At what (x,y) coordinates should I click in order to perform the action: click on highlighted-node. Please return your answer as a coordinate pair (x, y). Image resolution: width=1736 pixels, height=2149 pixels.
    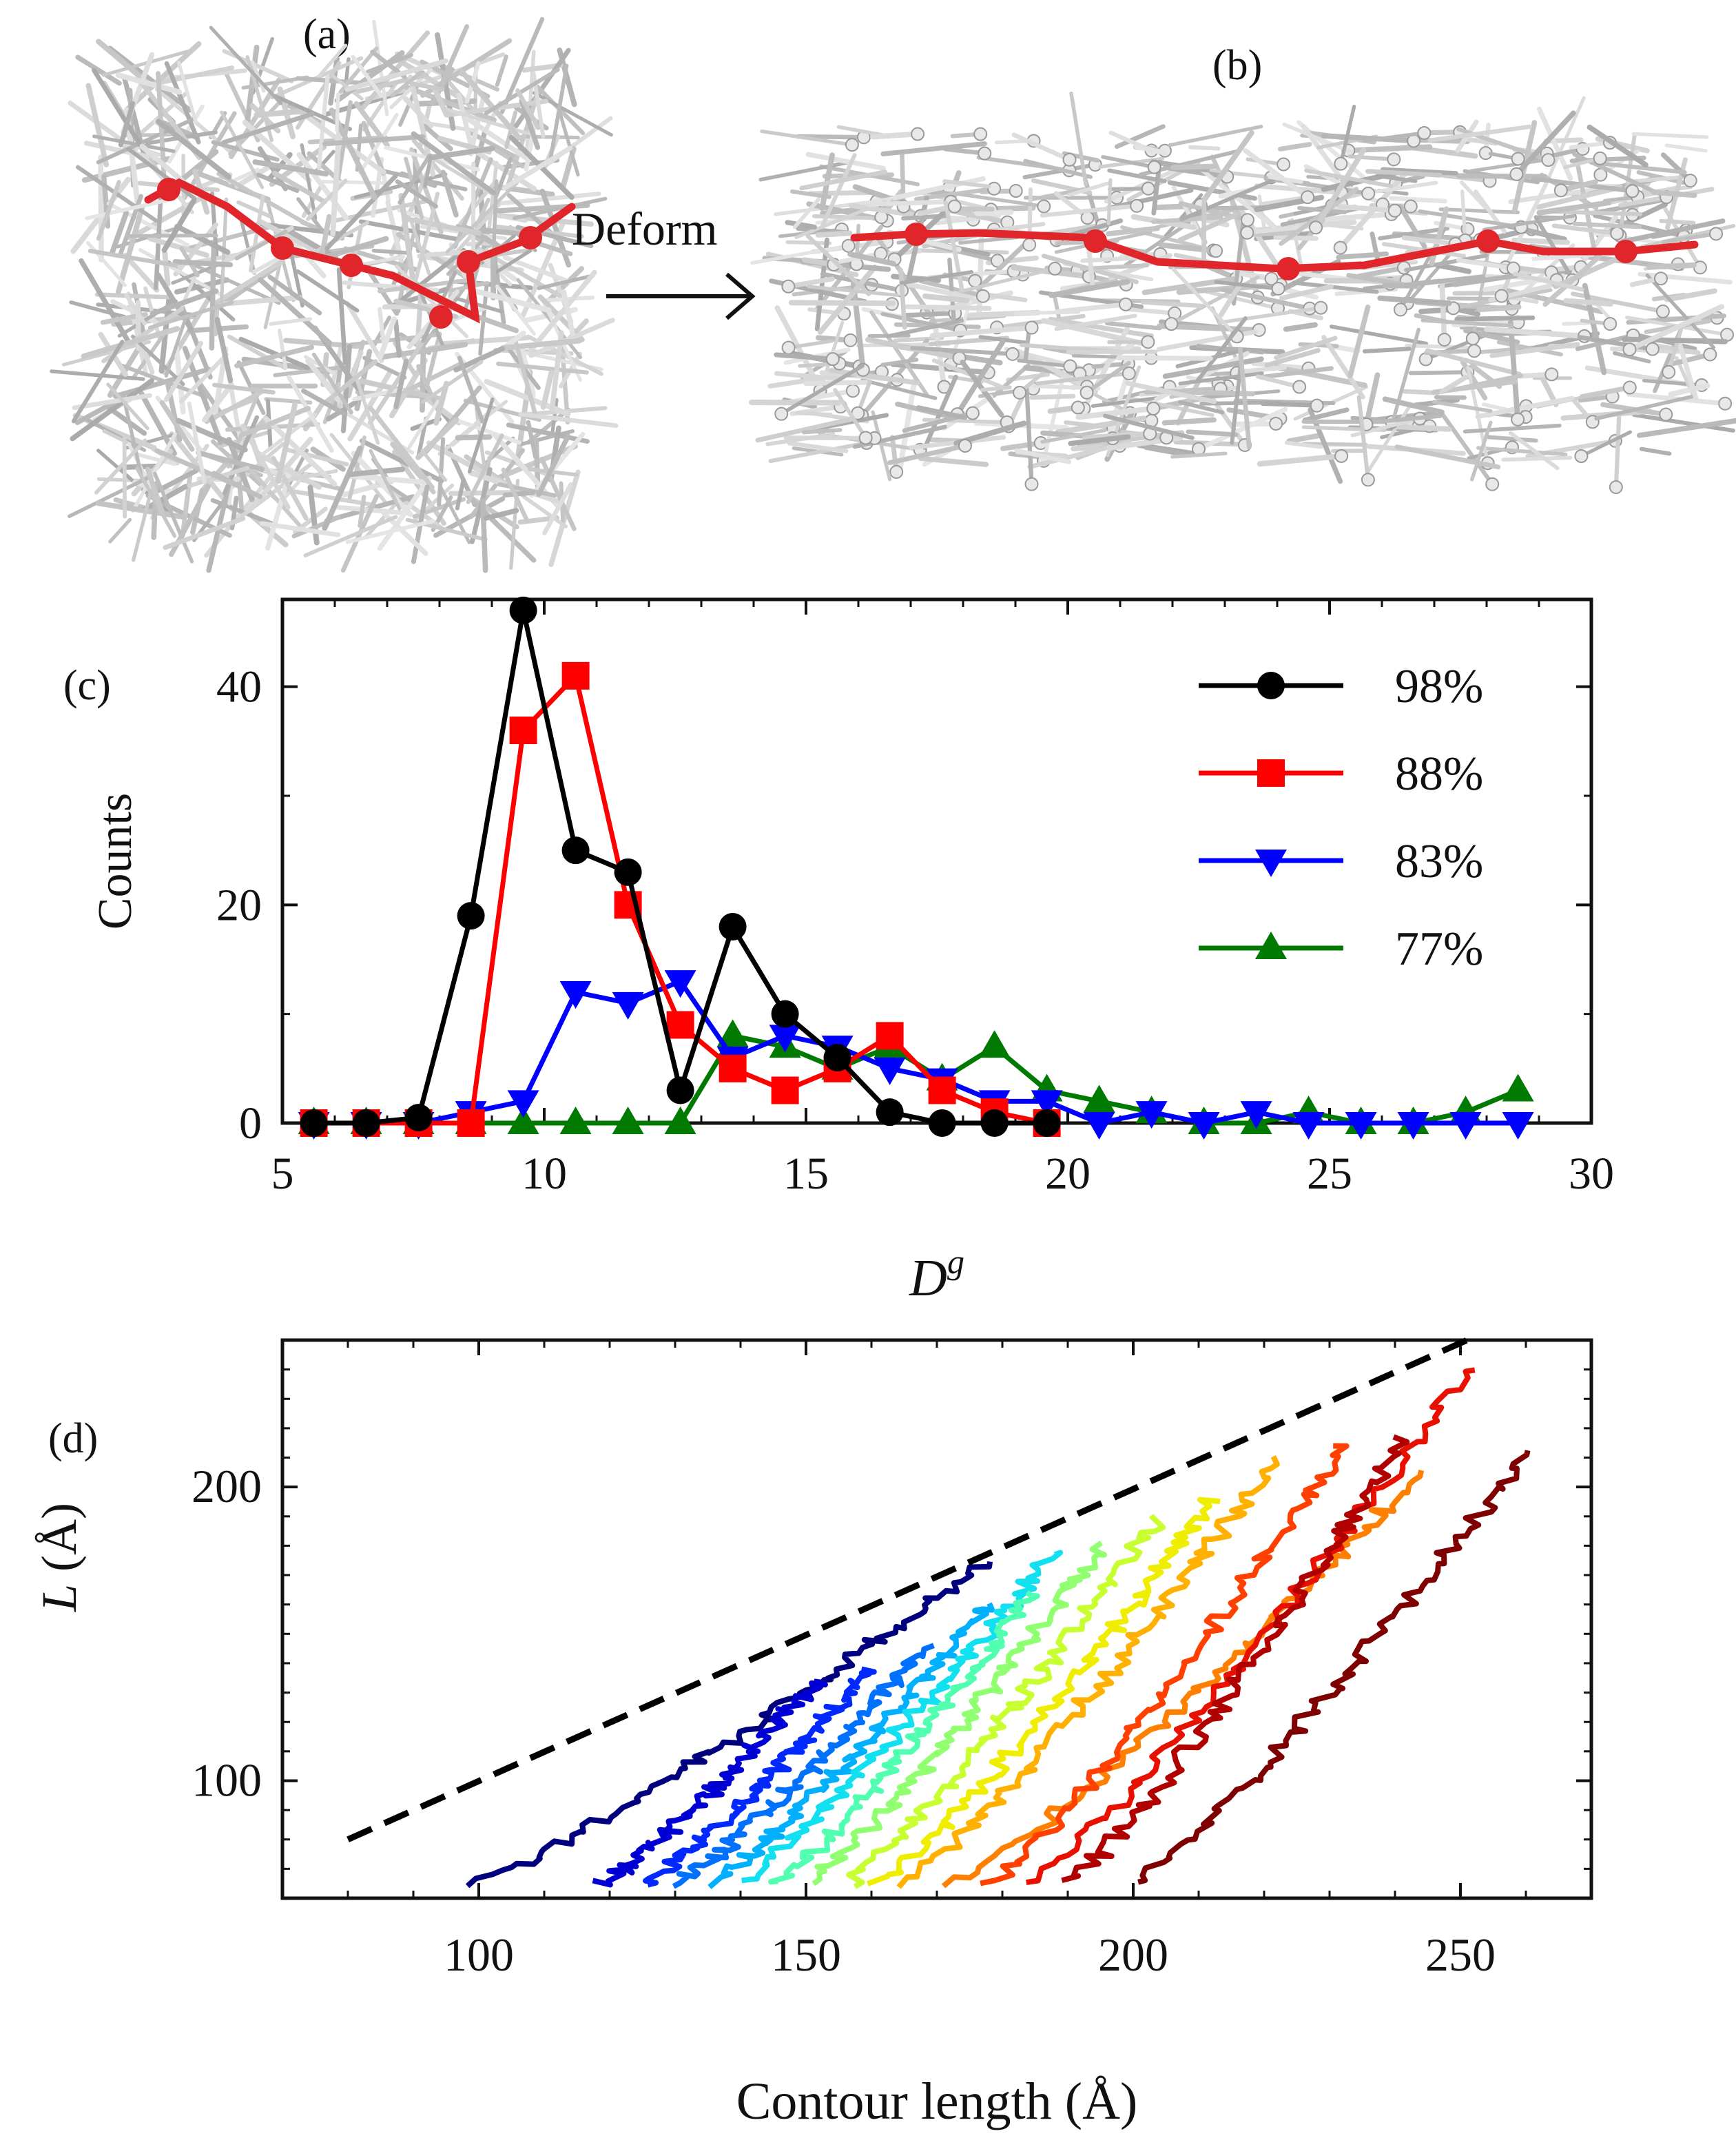
    Looking at the image, I should click on (1625, 252).